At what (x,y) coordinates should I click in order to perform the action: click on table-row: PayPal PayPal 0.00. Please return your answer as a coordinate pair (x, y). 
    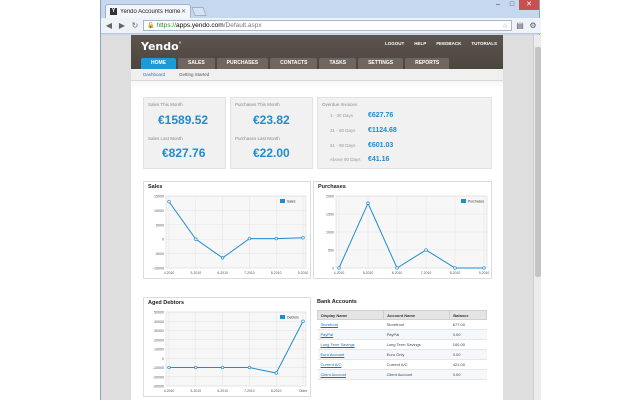
    Looking at the image, I should click on (402, 334).